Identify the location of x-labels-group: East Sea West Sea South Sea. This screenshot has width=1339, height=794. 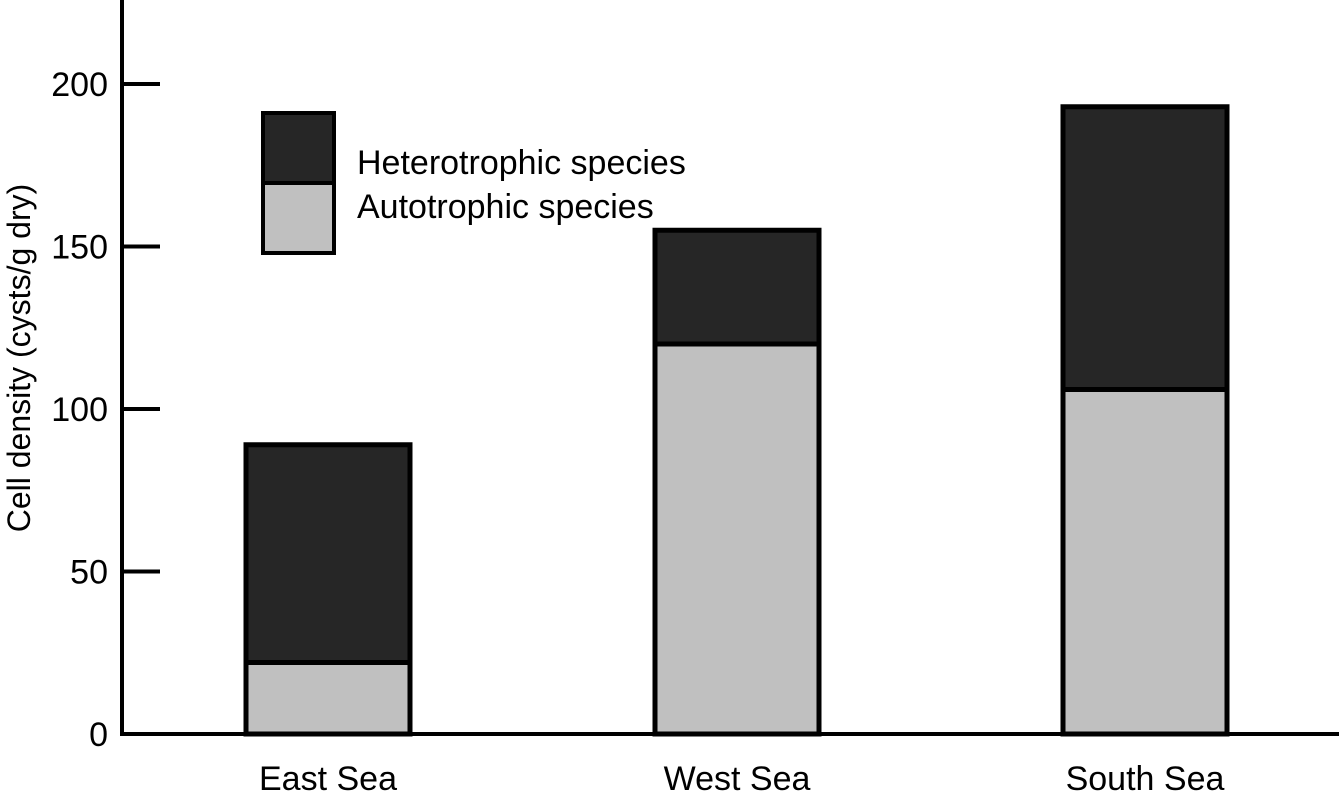
(741, 777).